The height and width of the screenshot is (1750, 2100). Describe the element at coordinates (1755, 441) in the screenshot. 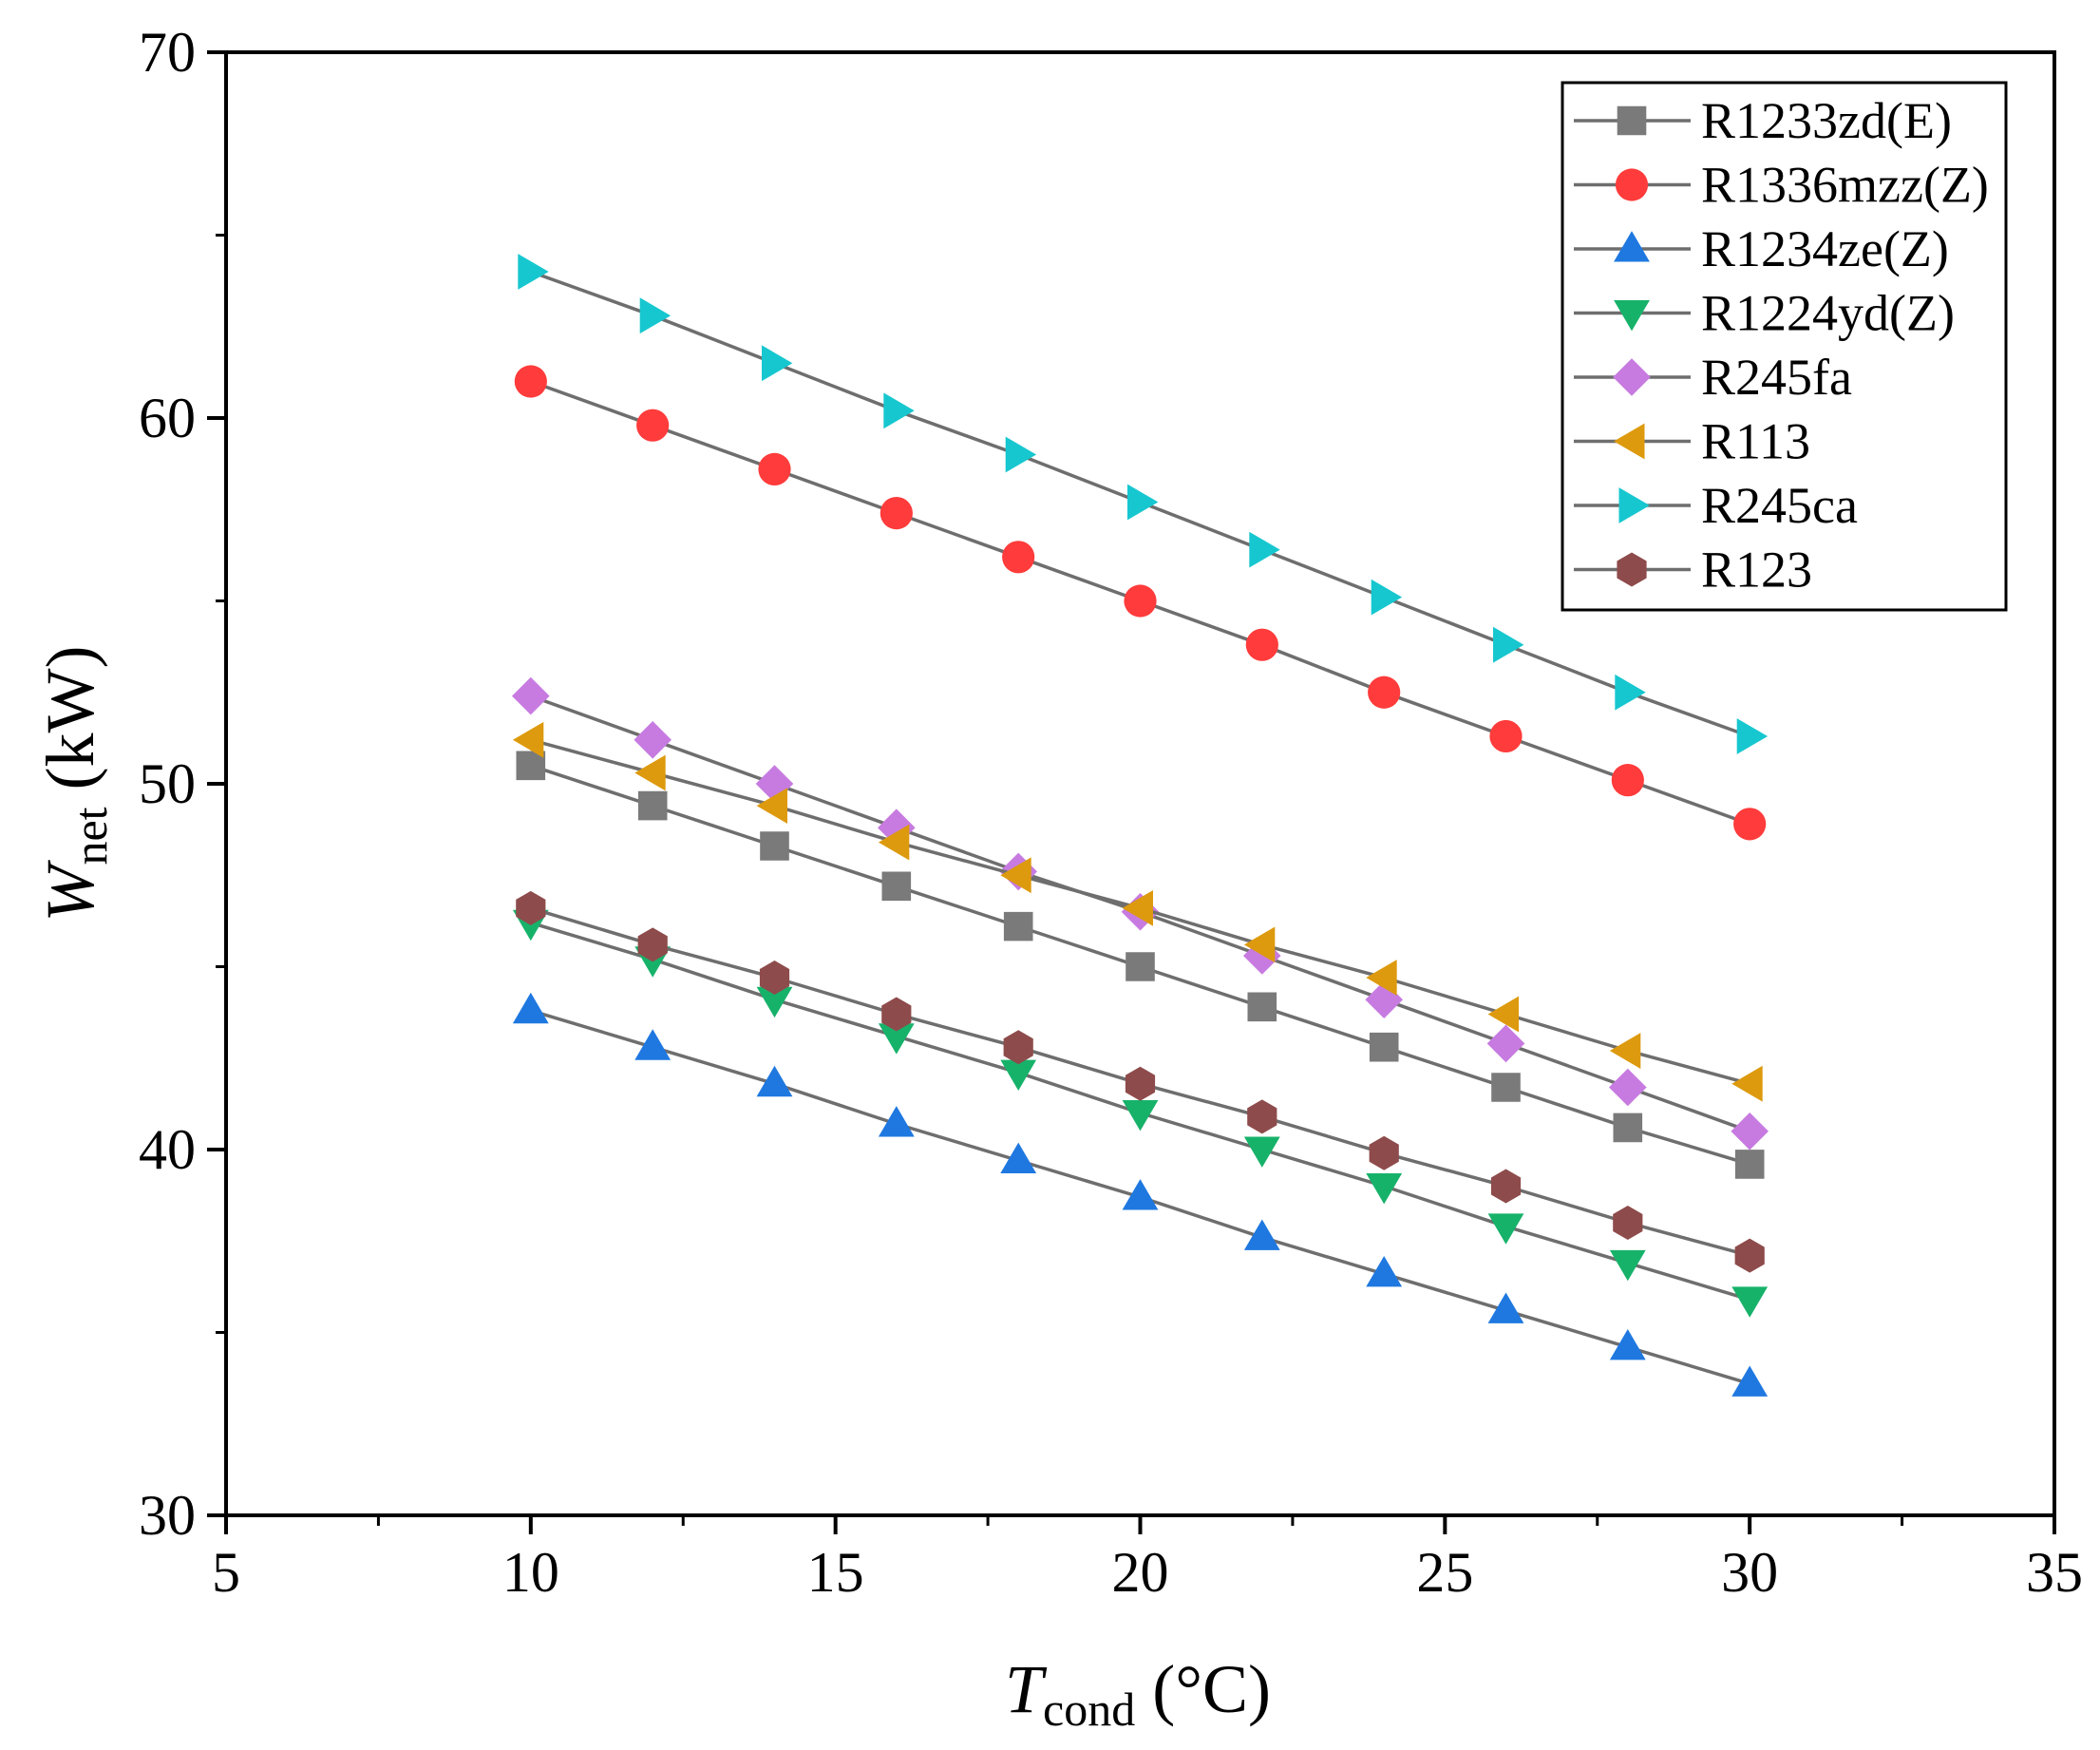

I see `legend-label: R113` at that location.